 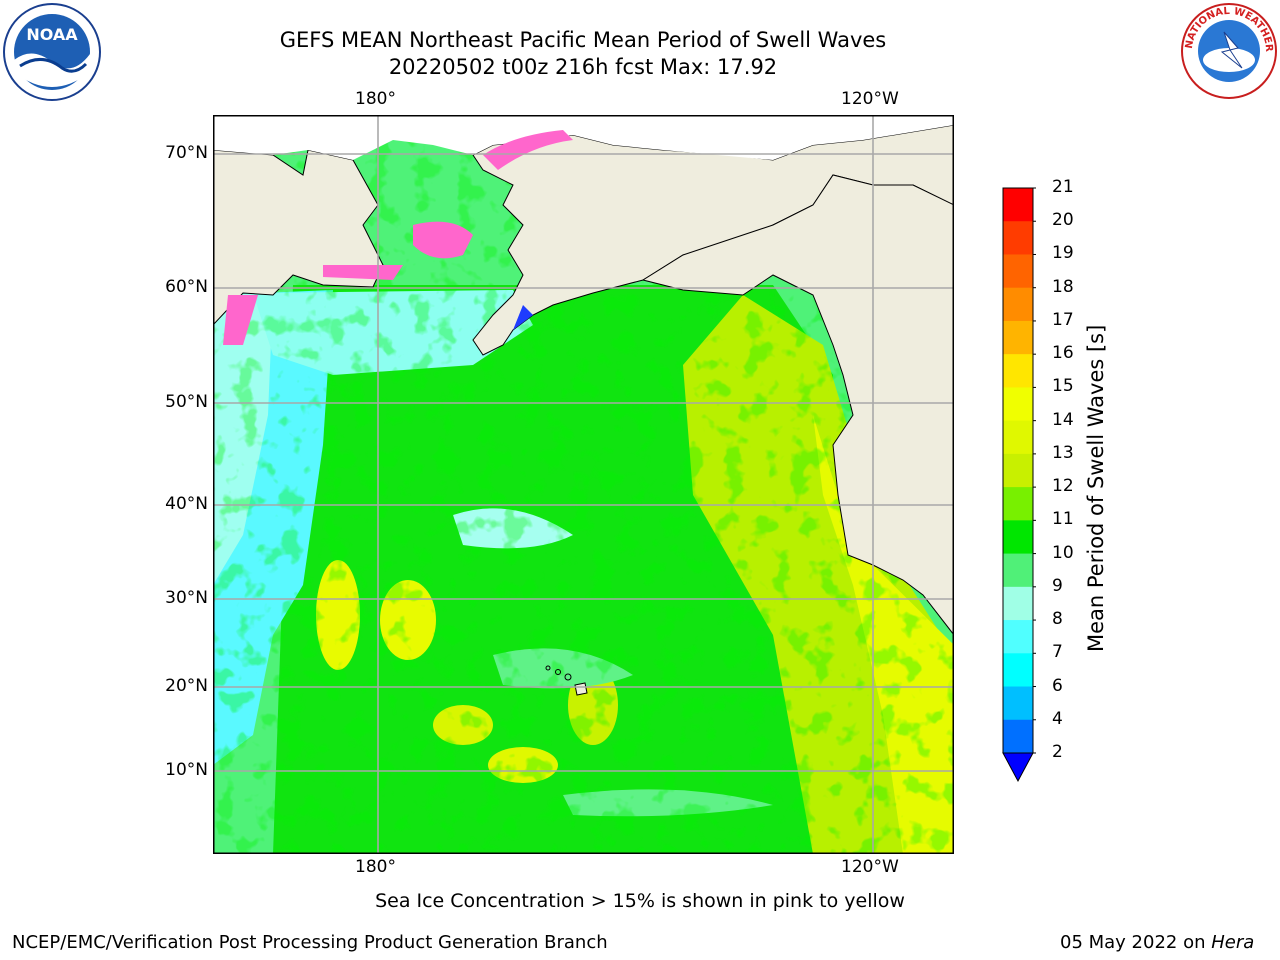 What do you see at coordinates (1057, 685) in the screenshot?
I see `colorbar-tick-label: 6` at bounding box center [1057, 685].